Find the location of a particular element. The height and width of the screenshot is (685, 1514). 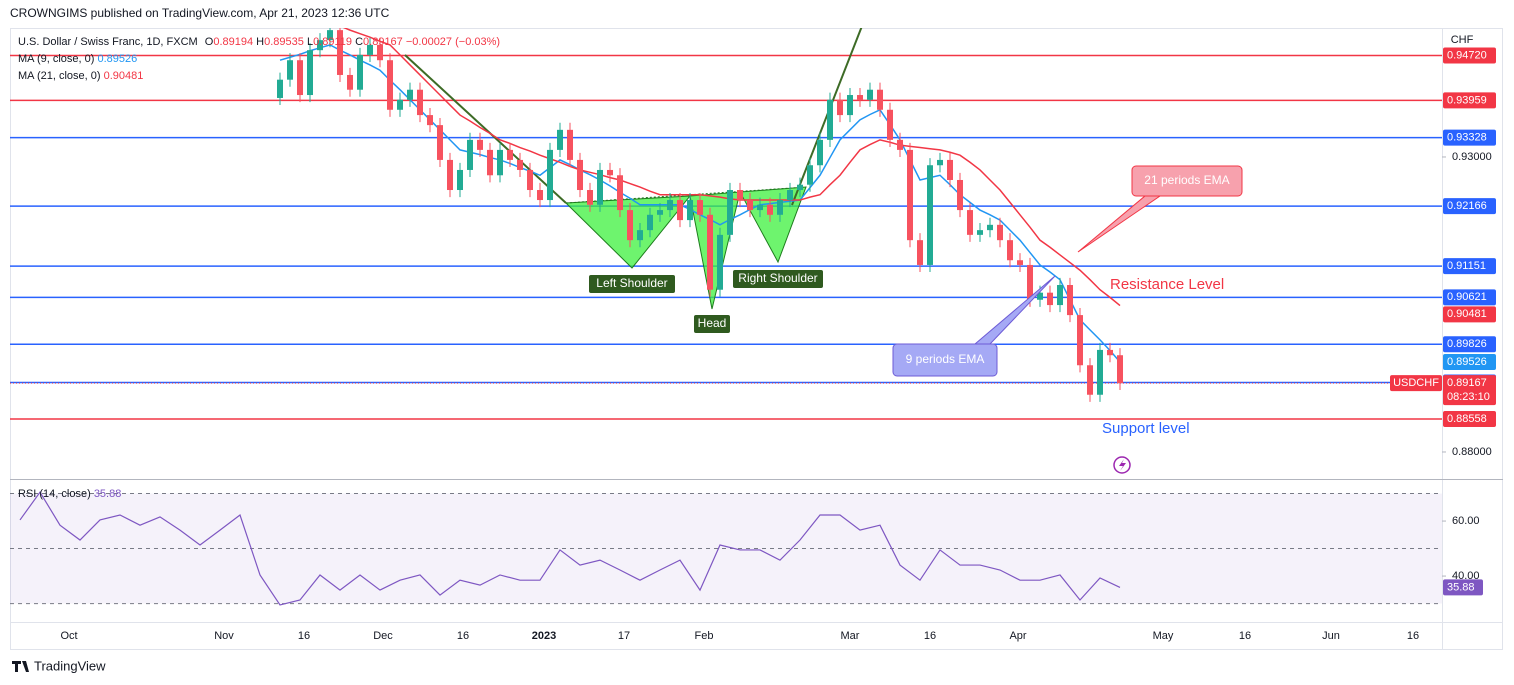

c-label: C is located at coordinates (359, 42).